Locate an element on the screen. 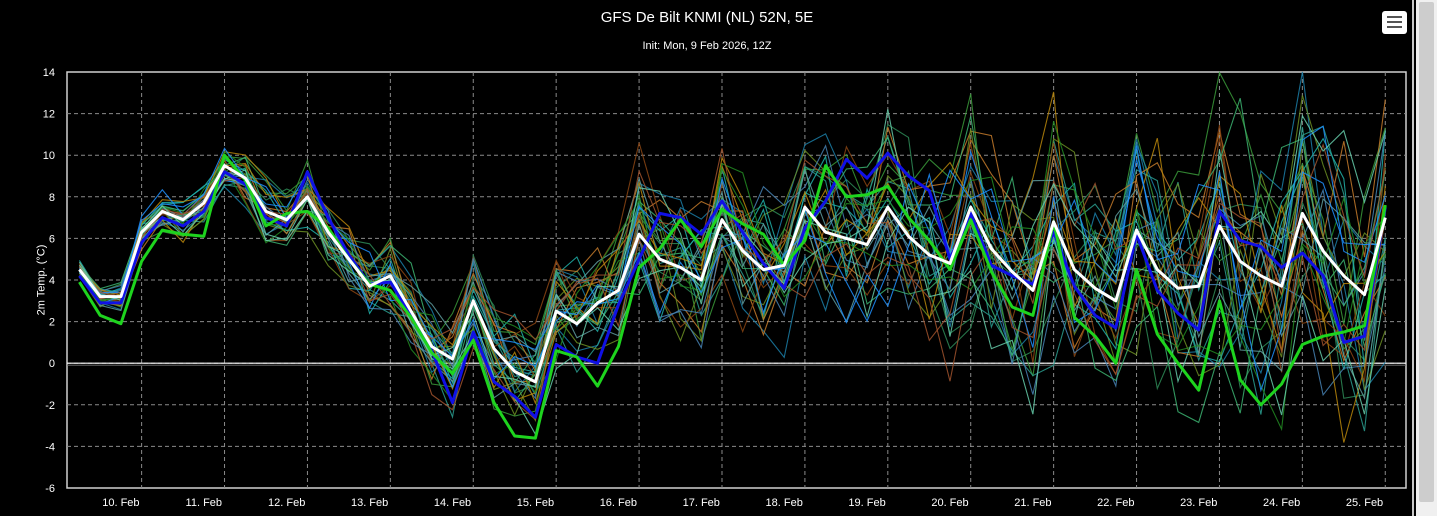  x-tick-label: 19. Feb is located at coordinates (866, 503).